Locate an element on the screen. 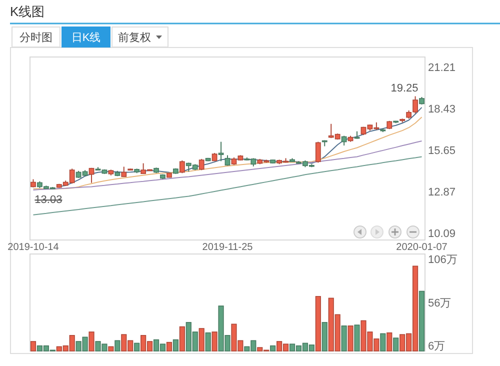 This screenshot has height=366, width=500. y-tick-label: 6万 is located at coordinates (437, 346).